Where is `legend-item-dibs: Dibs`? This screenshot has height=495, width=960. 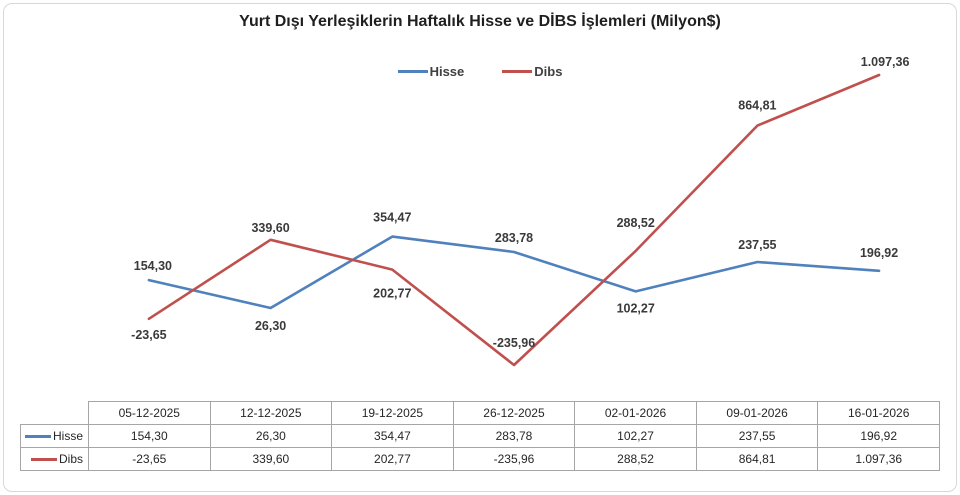
legend-item-dibs: Dibs is located at coordinates (532, 71).